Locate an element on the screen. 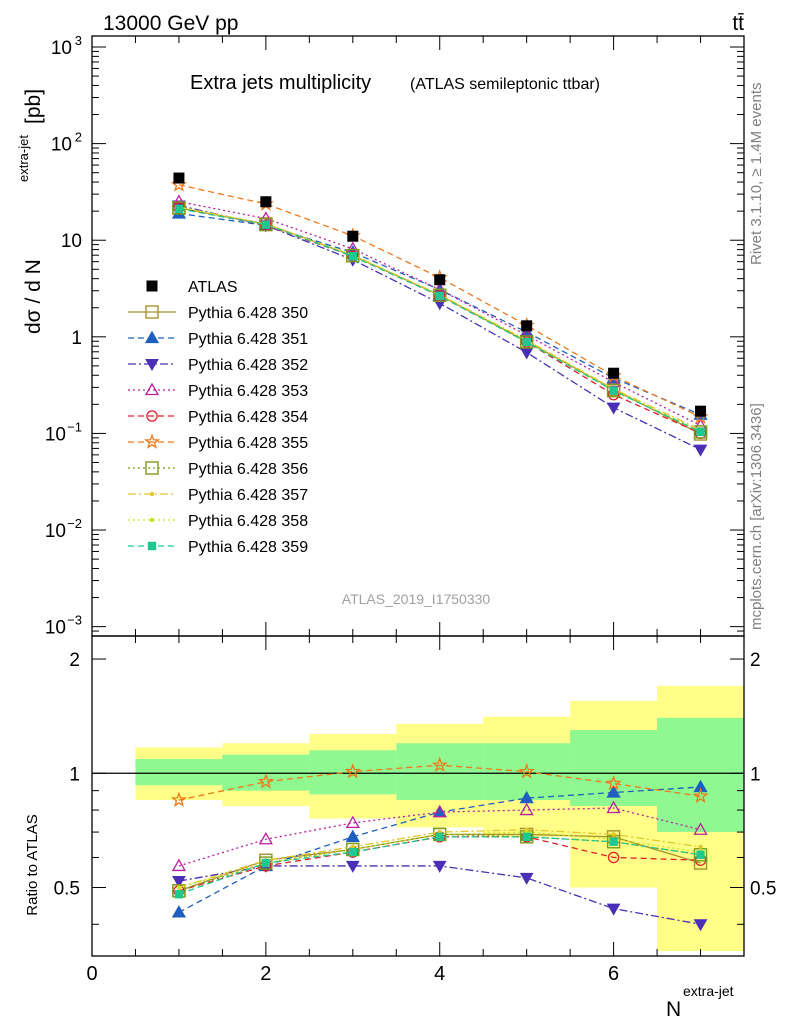 The height and width of the screenshot is (1024, 786). legend-entry: Pythia 6.428 351 is located at coordinates (218, 339).